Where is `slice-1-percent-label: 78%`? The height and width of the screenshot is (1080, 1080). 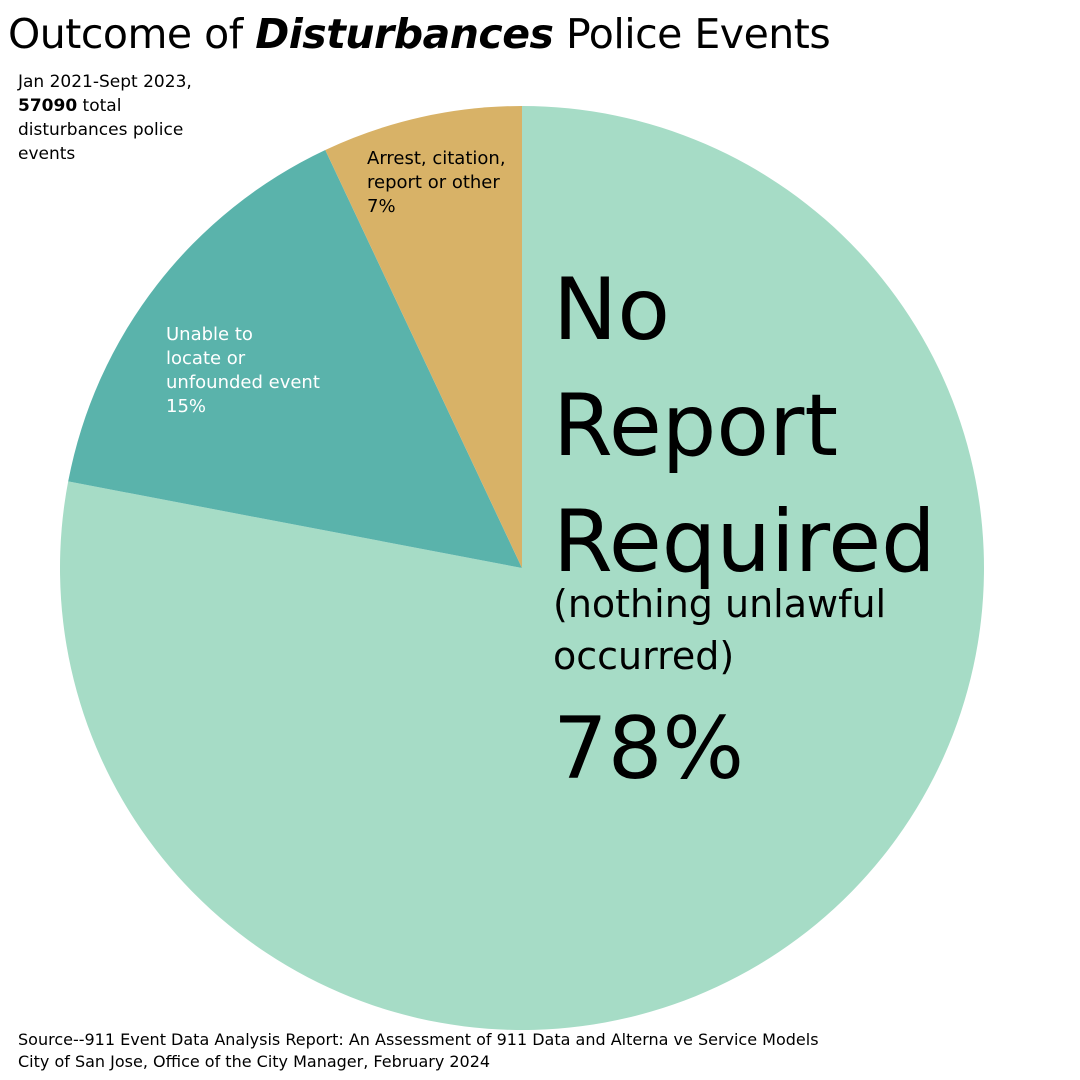 slice-1-percent-label: 78% is located at coordinates (648, 749).